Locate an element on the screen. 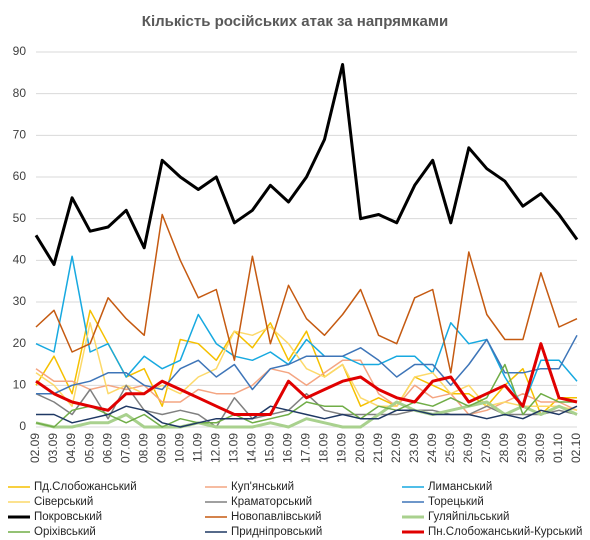 This screenshot has width=590, height=540. y-tick-label: 90 is located at coordinates (20, 51).